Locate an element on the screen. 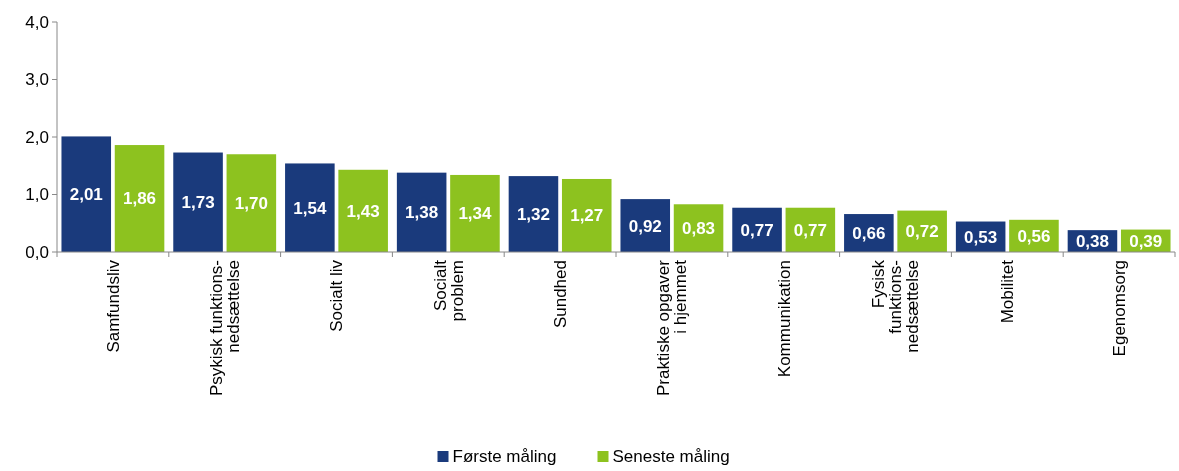  x-tick-label: Mobilitet is located at coordinates (1008, 291).